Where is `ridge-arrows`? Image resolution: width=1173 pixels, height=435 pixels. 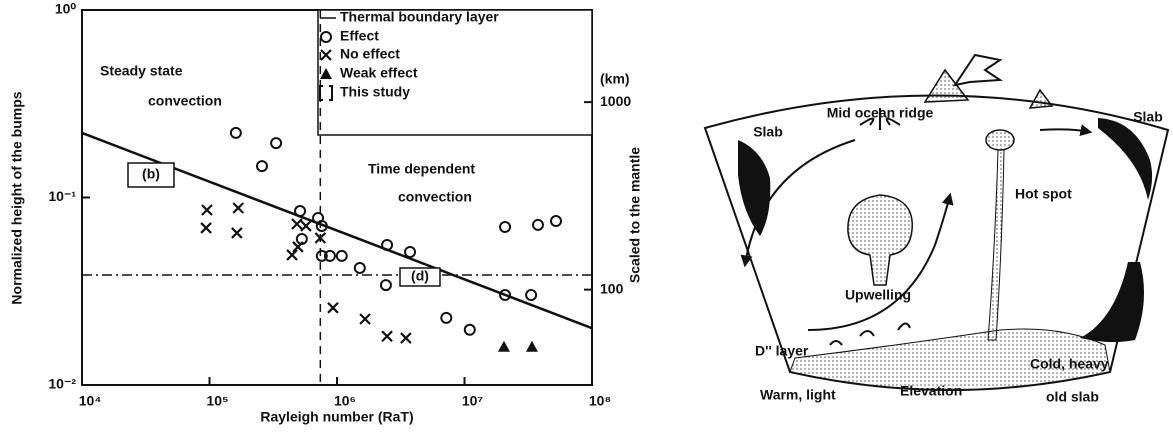
ridge-arrows is located at coordinates (880, 119).